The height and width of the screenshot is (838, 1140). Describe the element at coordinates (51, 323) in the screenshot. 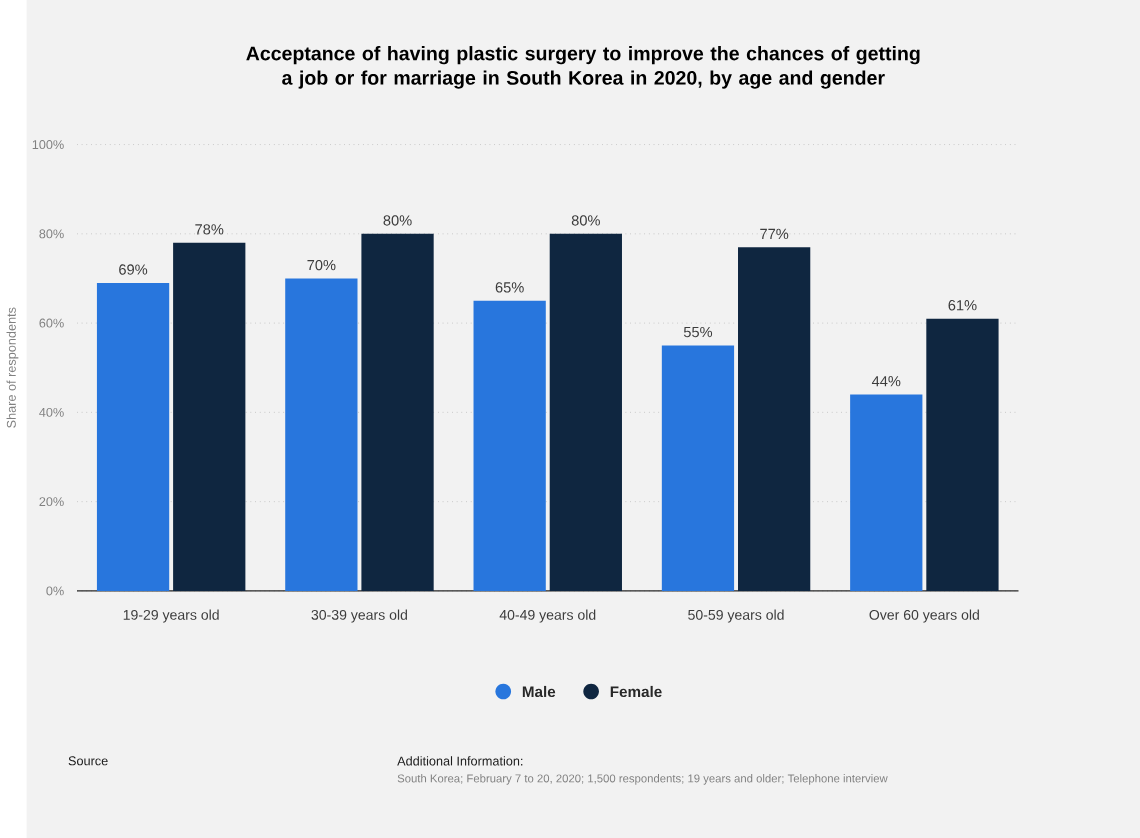

I see `y-tick-label: 60%` at that location.